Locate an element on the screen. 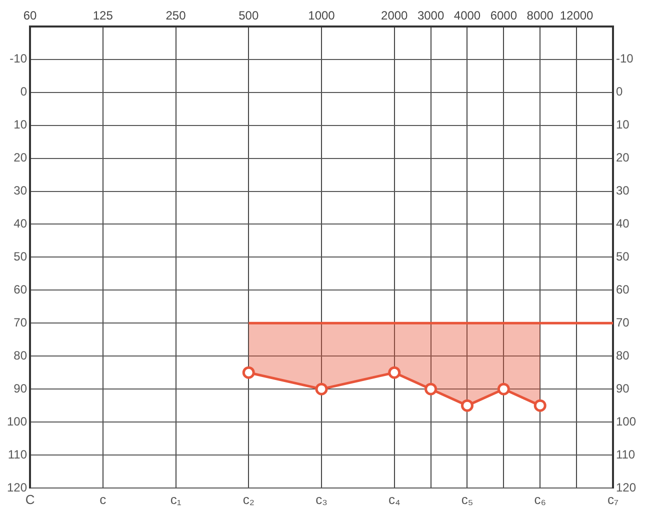  x-tick-label: 3000 is located at coordinates (430, 15).